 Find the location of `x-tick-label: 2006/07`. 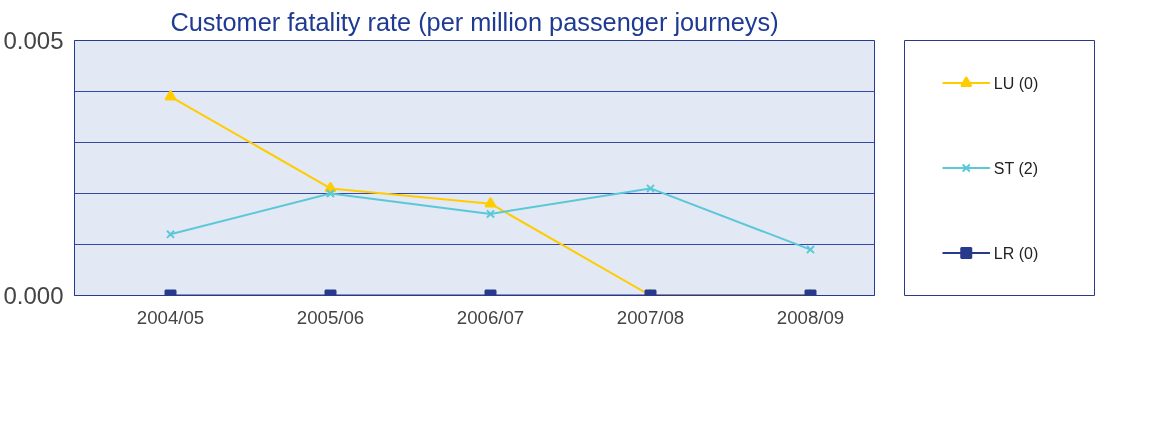

x-tick-label: 2006/07 is located at coordinates (490, 317).